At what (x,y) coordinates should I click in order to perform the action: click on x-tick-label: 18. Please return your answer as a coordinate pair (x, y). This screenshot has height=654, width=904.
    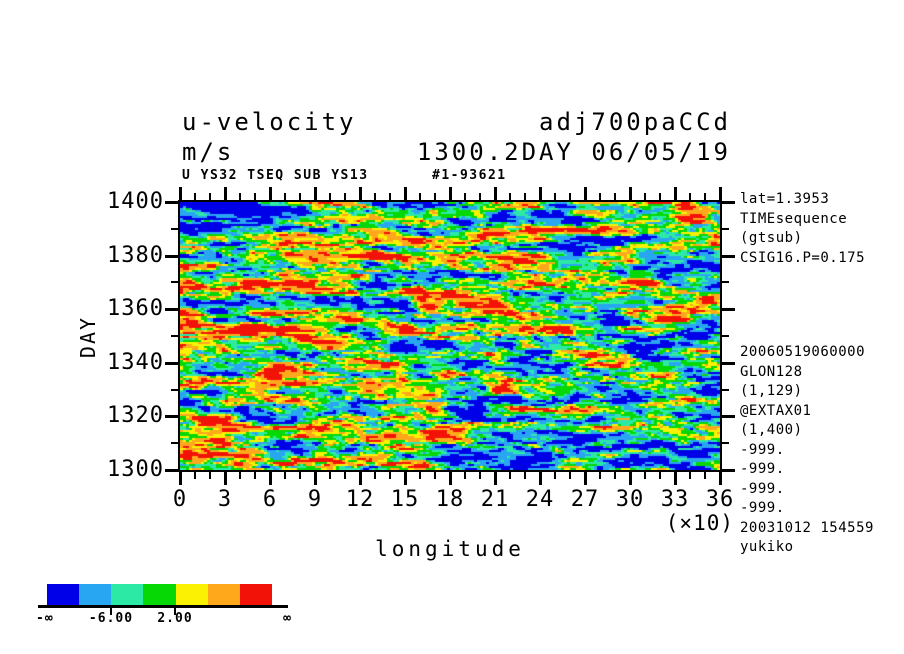
    Looking at the image, I should click on (450, 499).